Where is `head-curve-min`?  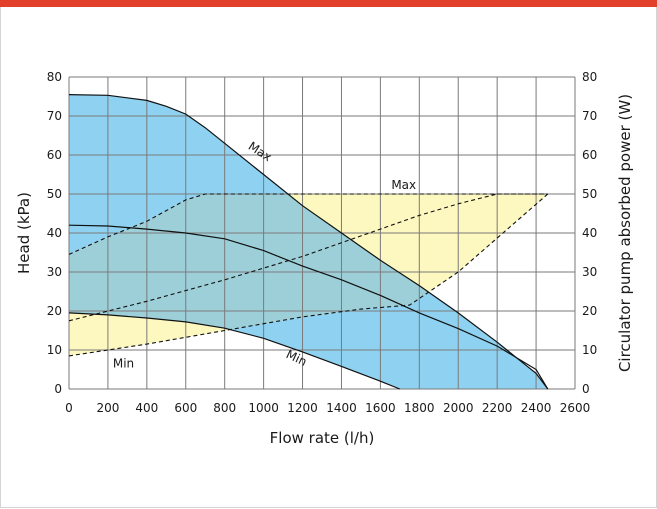
head-curve-min is located at coordinates (234, 351).